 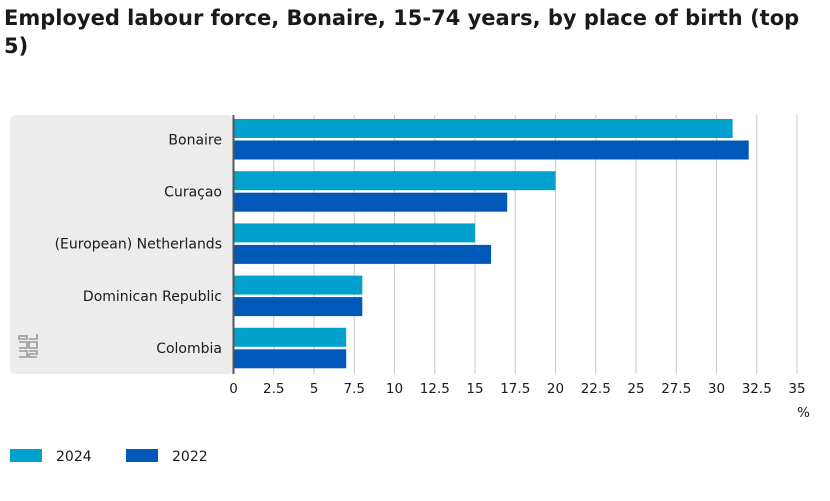 I want to click on category-panel, so click(x=121, y=244).